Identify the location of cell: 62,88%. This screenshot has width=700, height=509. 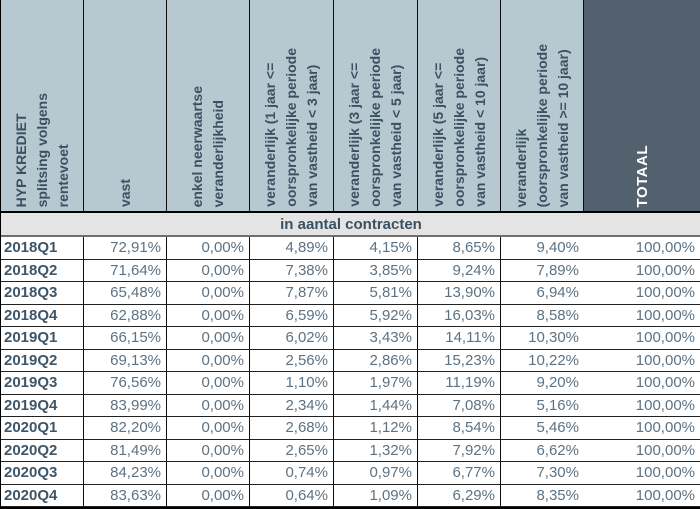
(125, 315).